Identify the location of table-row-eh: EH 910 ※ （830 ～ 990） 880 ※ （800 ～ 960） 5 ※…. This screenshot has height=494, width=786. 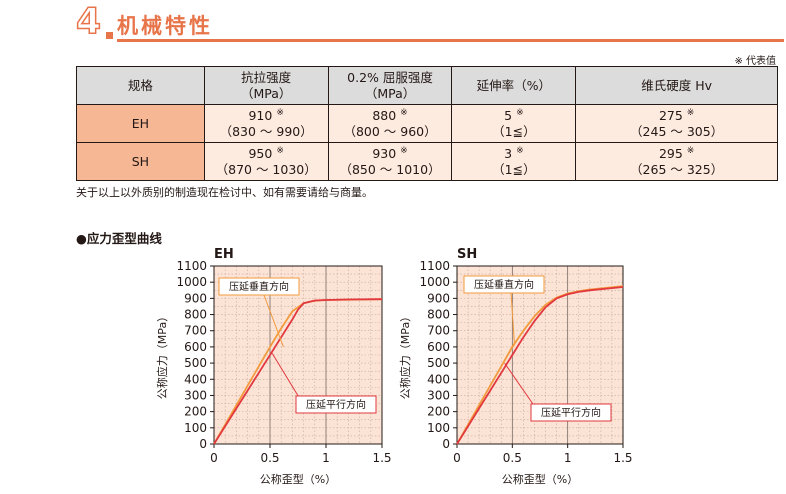
(427, 123).